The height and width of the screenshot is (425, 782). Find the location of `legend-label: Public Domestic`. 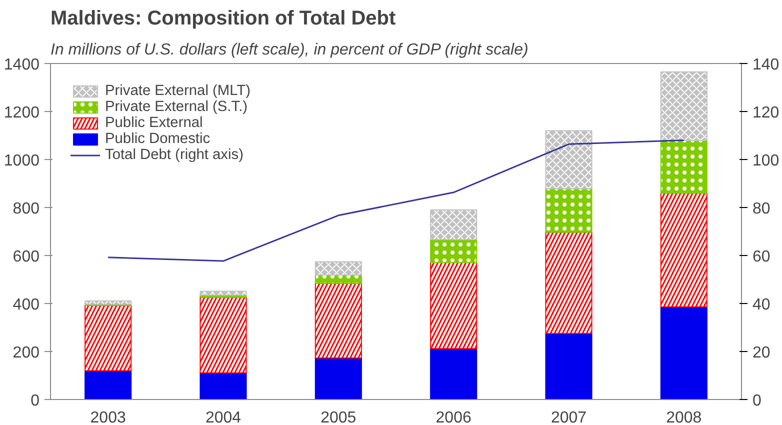

legend-label: Public Domestic is located at coordinates (157, 139).